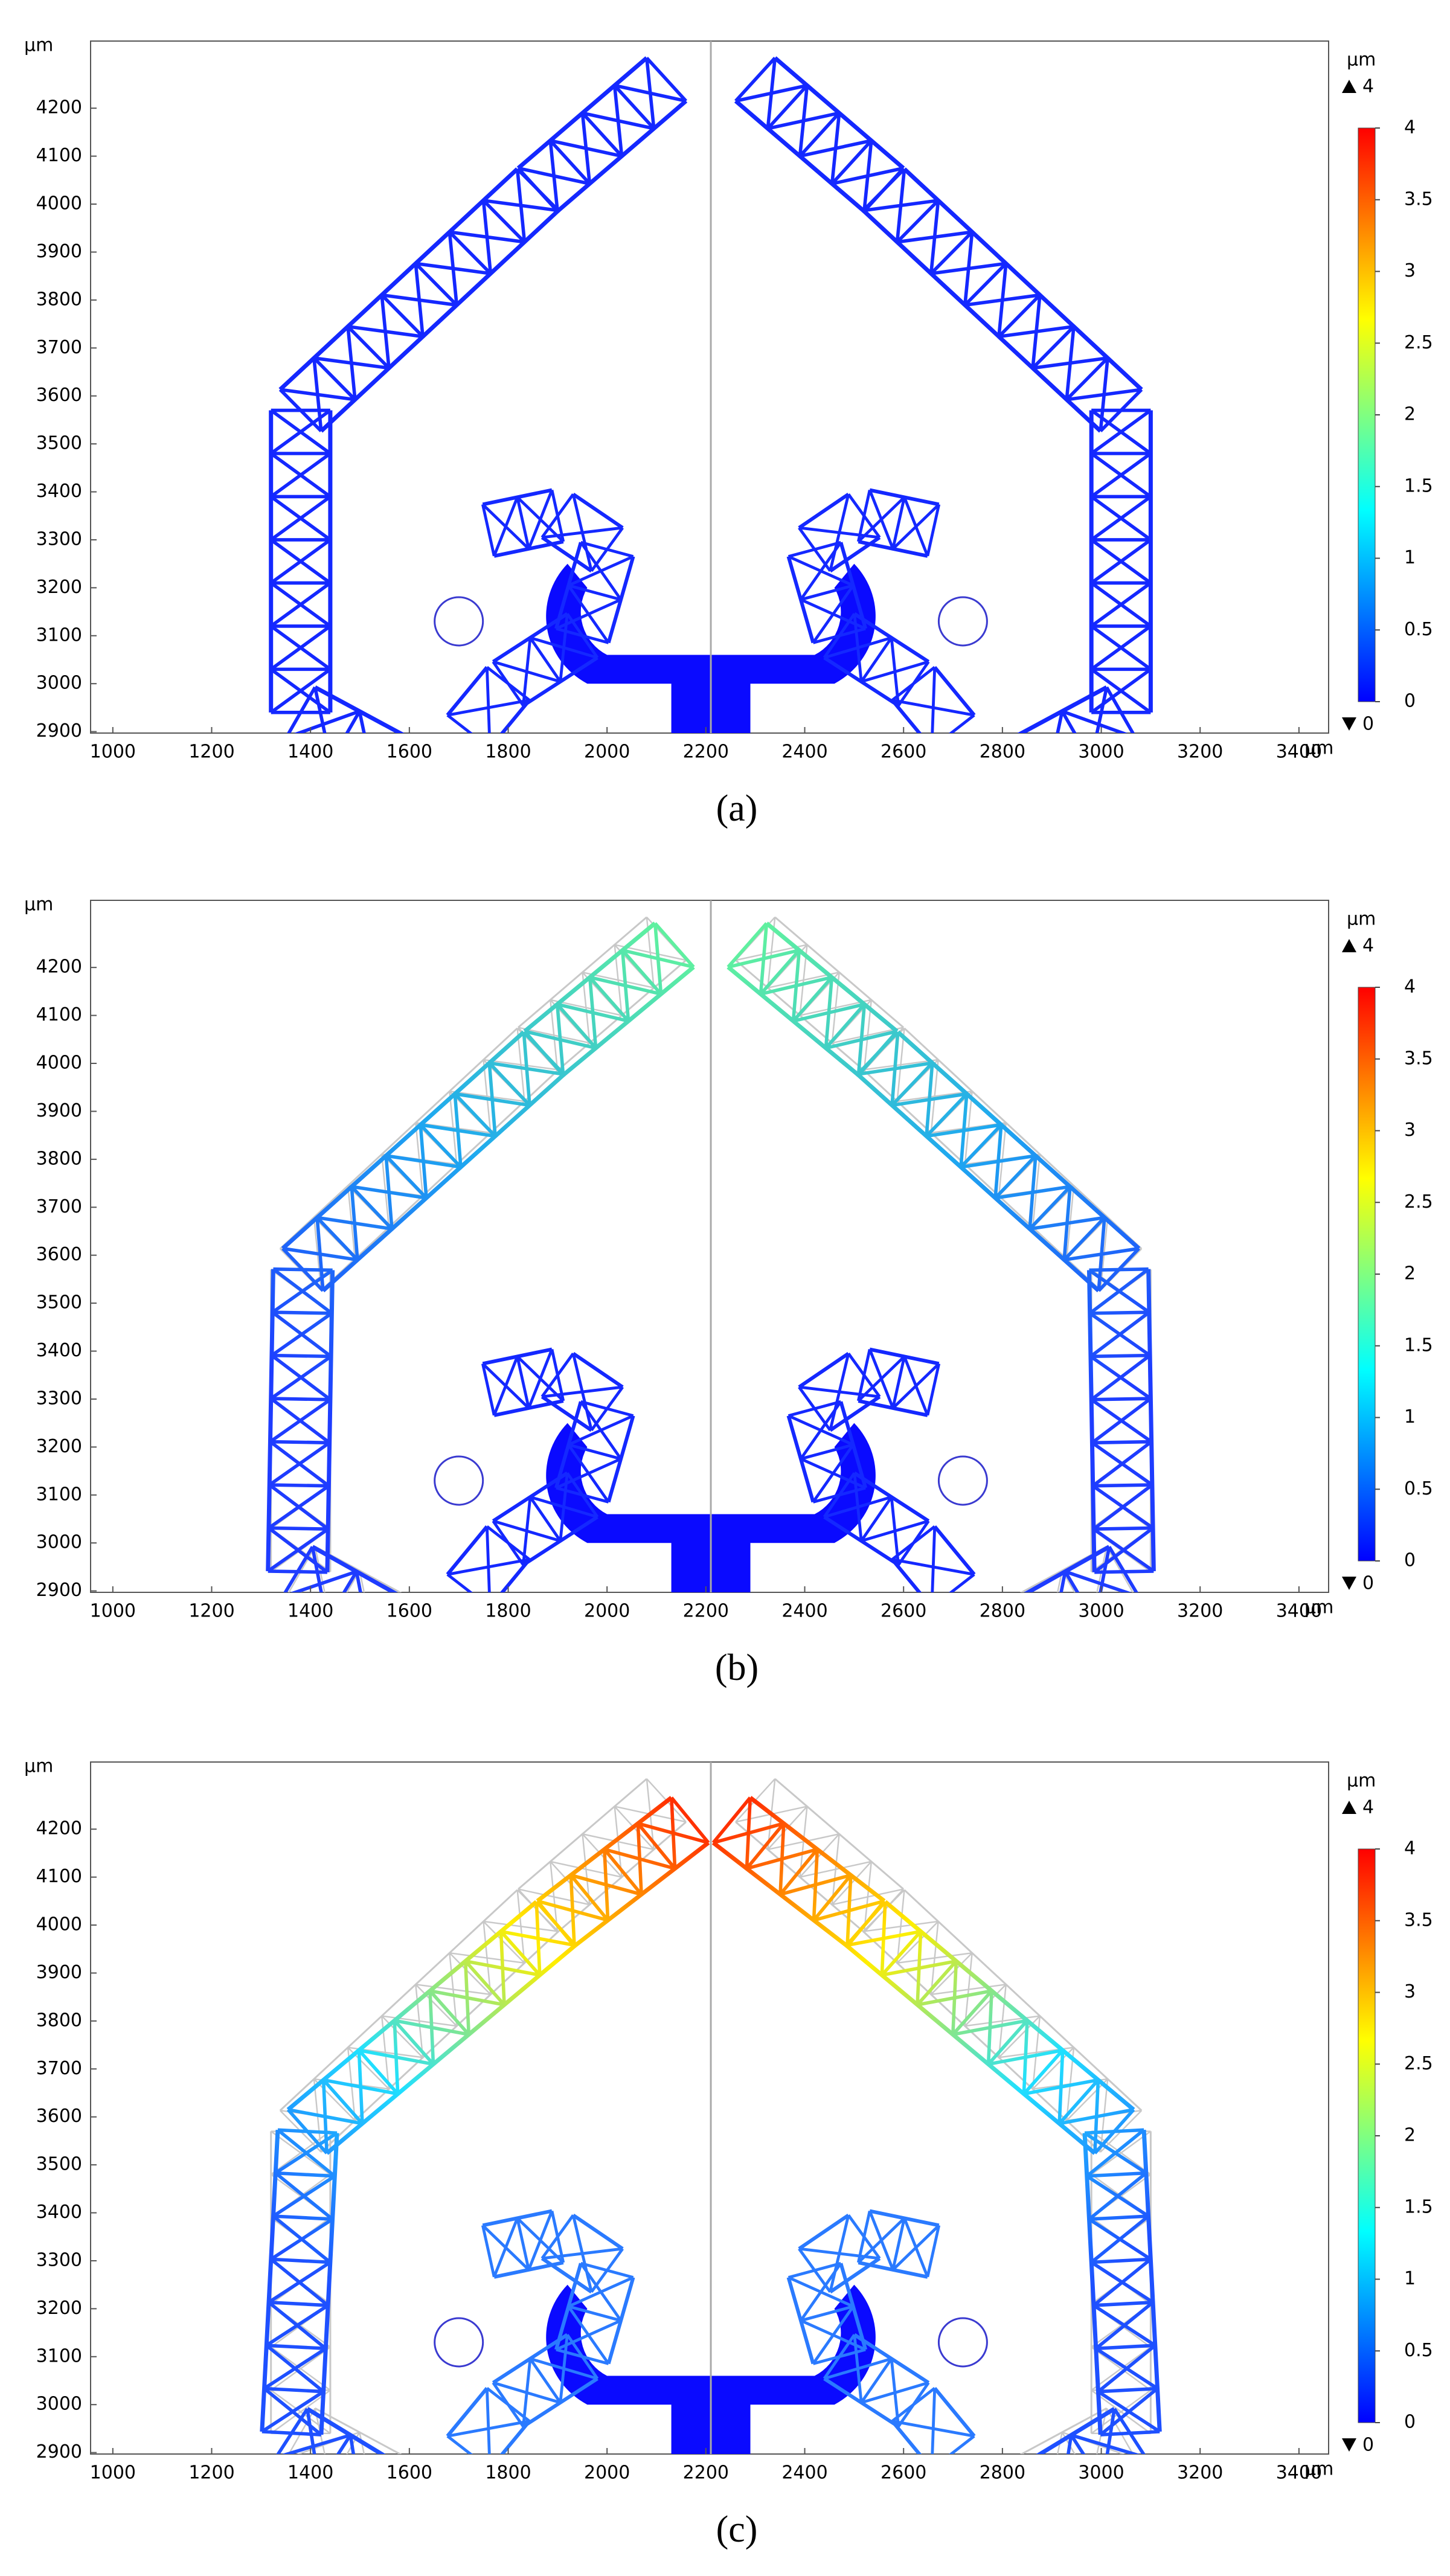 Image resolution: width=1450 pixels, height=2576 pixels. What do you see at coordinates (804, 752) in the screenshot?
I see `x-tick-label: 2400` at bounding box center [804, 752].